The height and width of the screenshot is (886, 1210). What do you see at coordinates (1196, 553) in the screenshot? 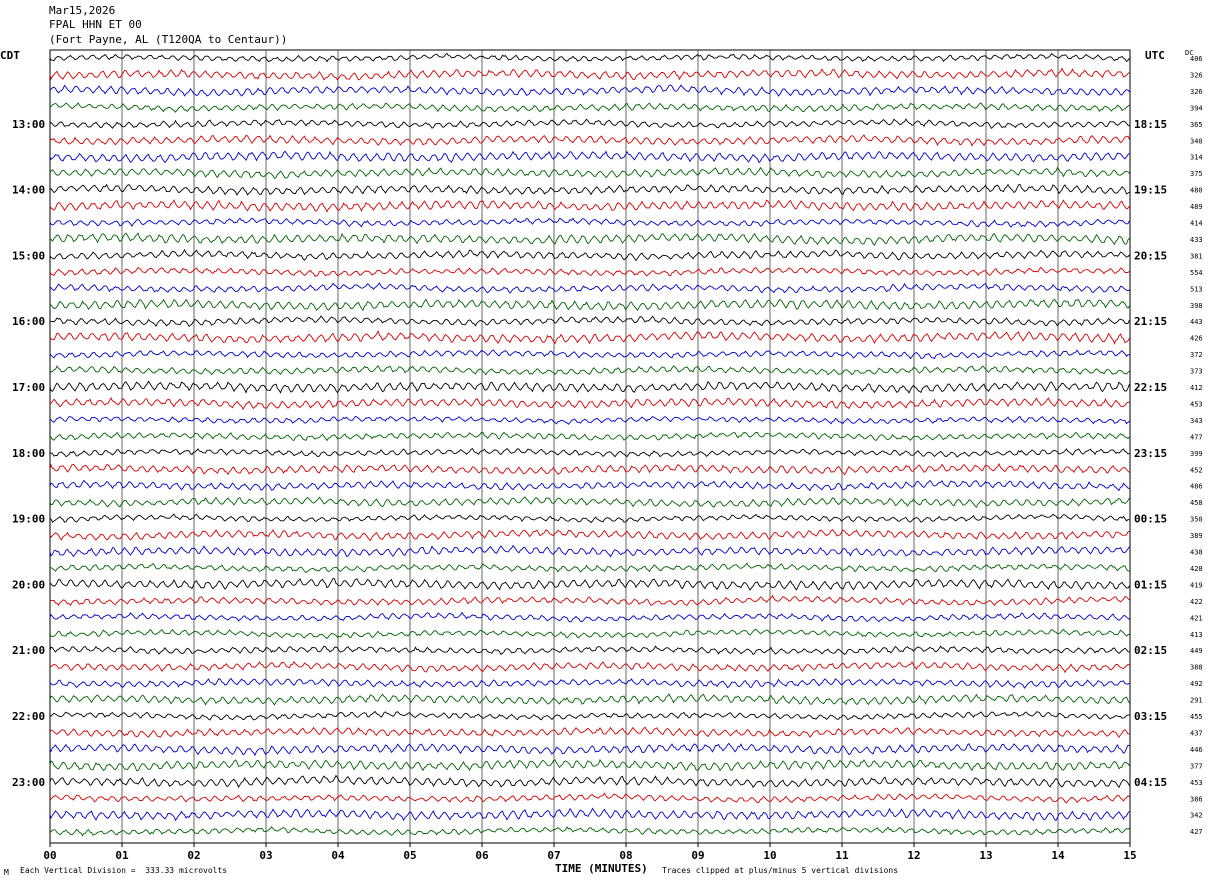
I see `dc-offset-label: 438` at bounding box center [1196, 553].